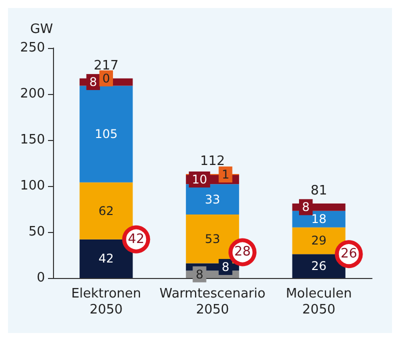 This screenshot has width=400, height=341. I want to click on y-axis-title: GW, so click(42, 29).